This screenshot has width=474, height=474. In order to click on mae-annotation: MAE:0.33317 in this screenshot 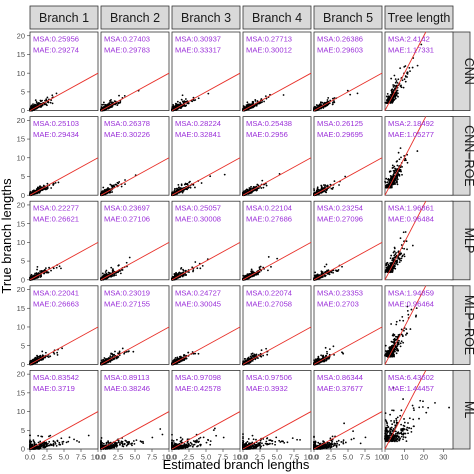, I will do `click(198, 50)`.